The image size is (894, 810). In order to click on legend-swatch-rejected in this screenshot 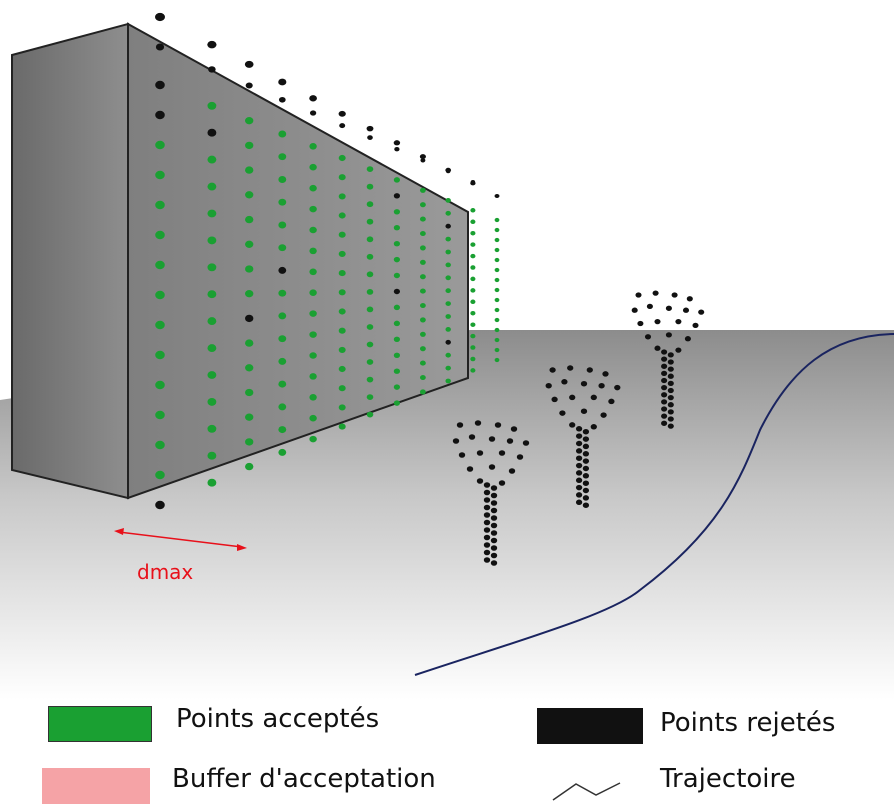, I will do `click(590, 726)`.